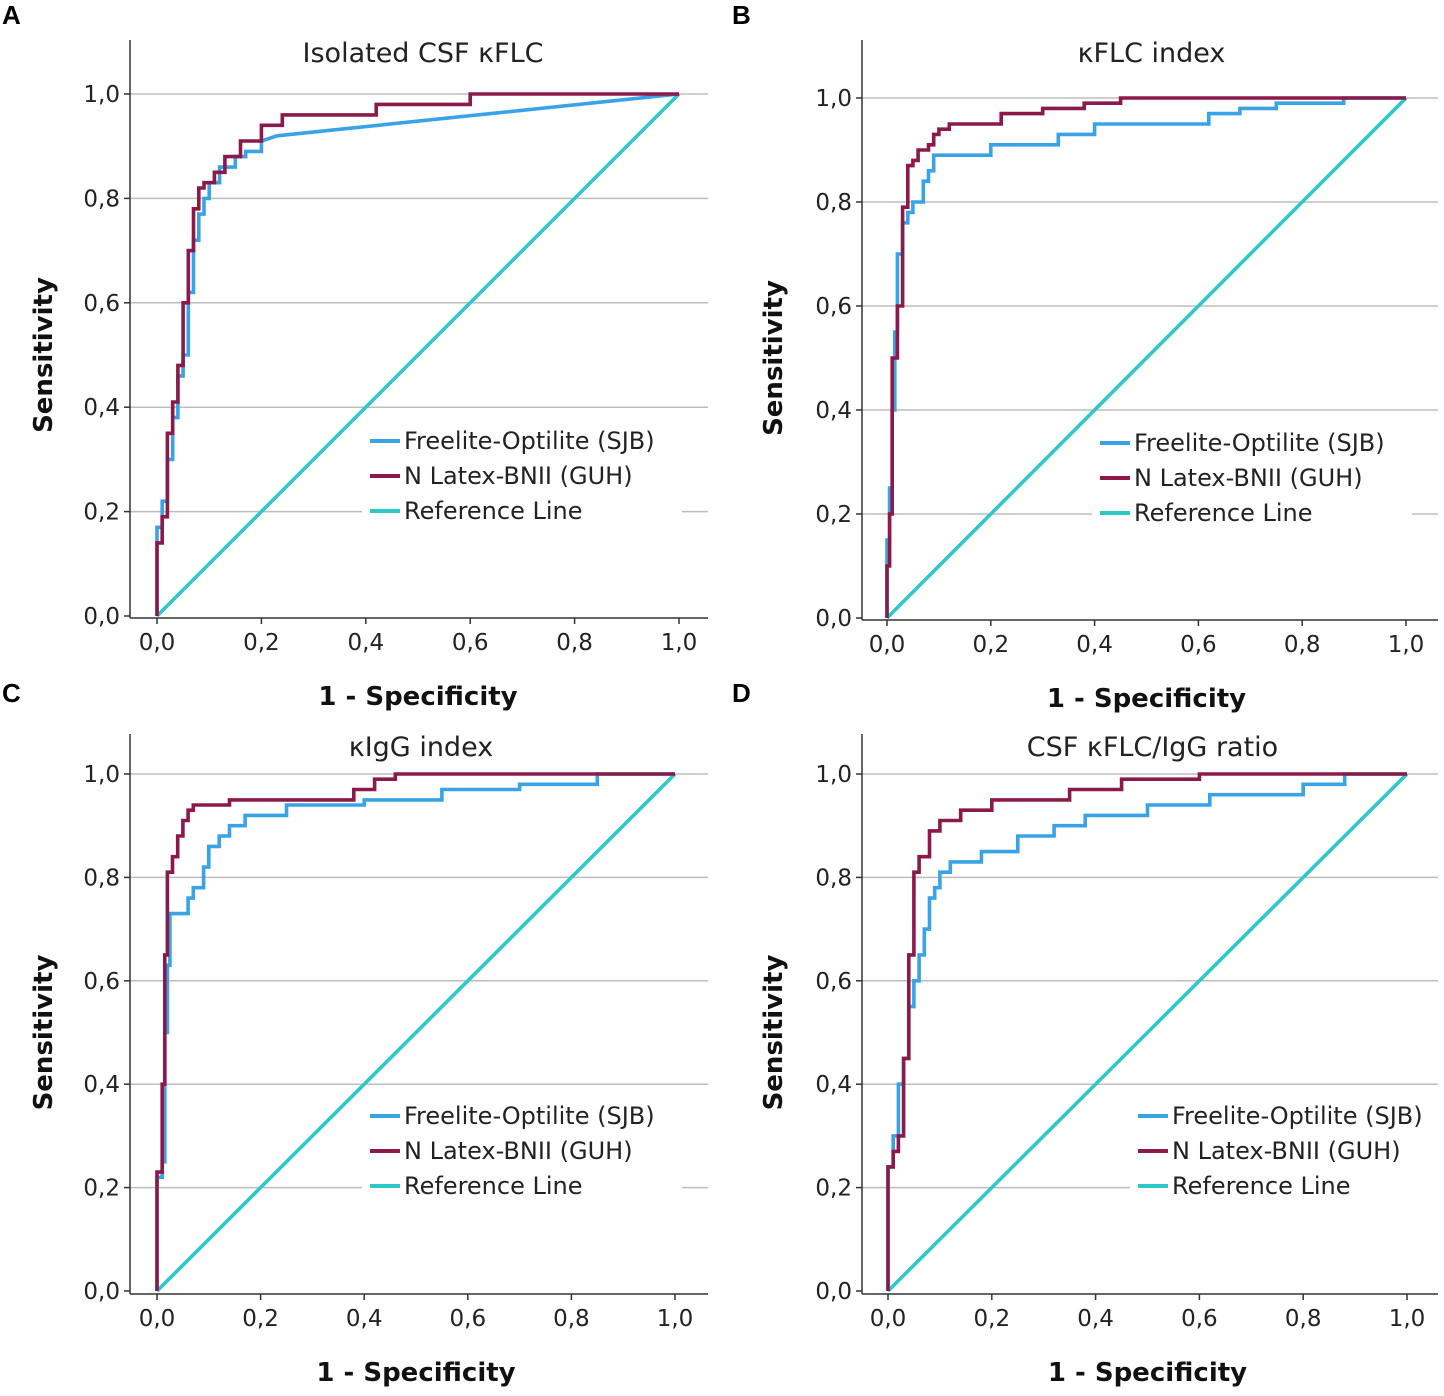 The image size is (1444, 1396). What do you see at coordinates (11, 15) in the screenshot?
I see `panel-letter: A` at bounding box center [11, 15].